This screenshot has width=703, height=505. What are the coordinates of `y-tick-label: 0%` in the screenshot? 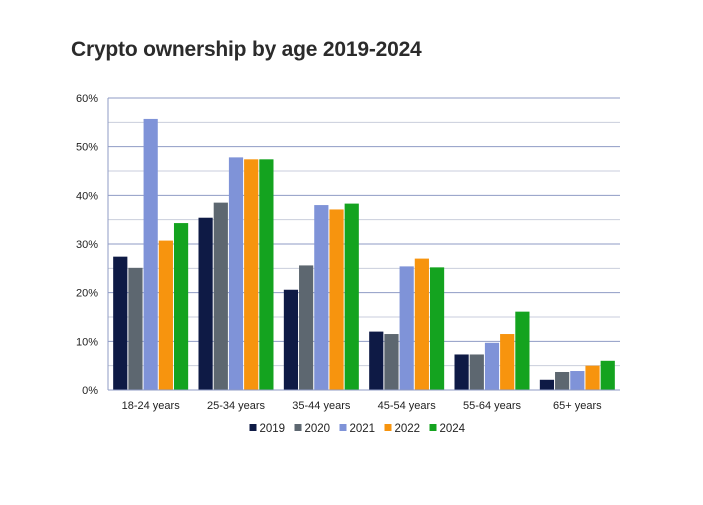 It's located at (90, 391).